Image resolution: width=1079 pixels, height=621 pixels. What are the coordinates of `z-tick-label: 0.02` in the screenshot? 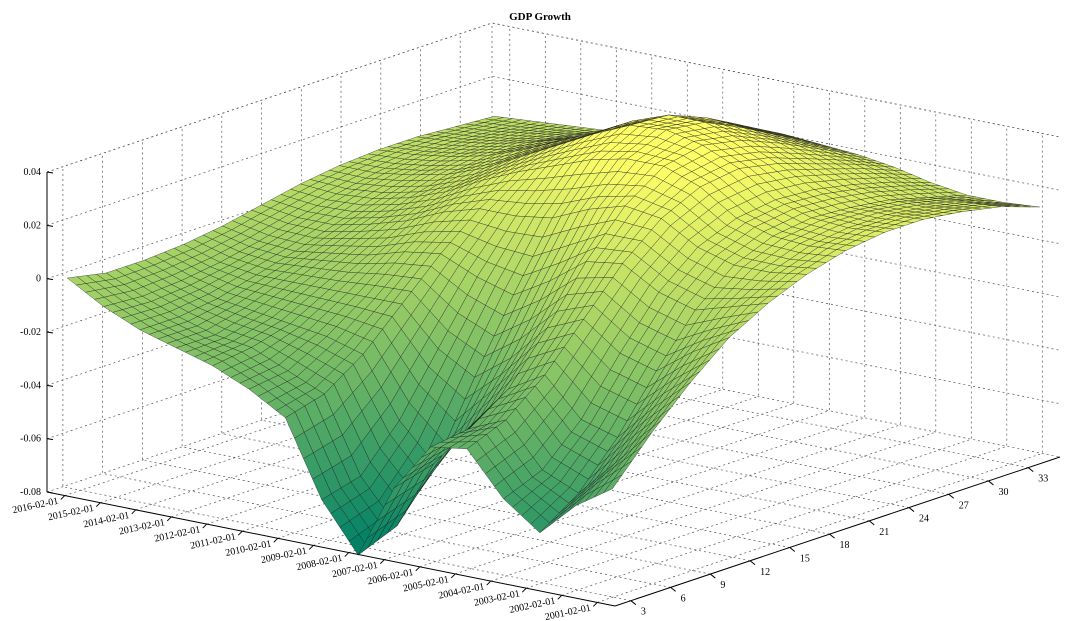 It's located at (33, 225).